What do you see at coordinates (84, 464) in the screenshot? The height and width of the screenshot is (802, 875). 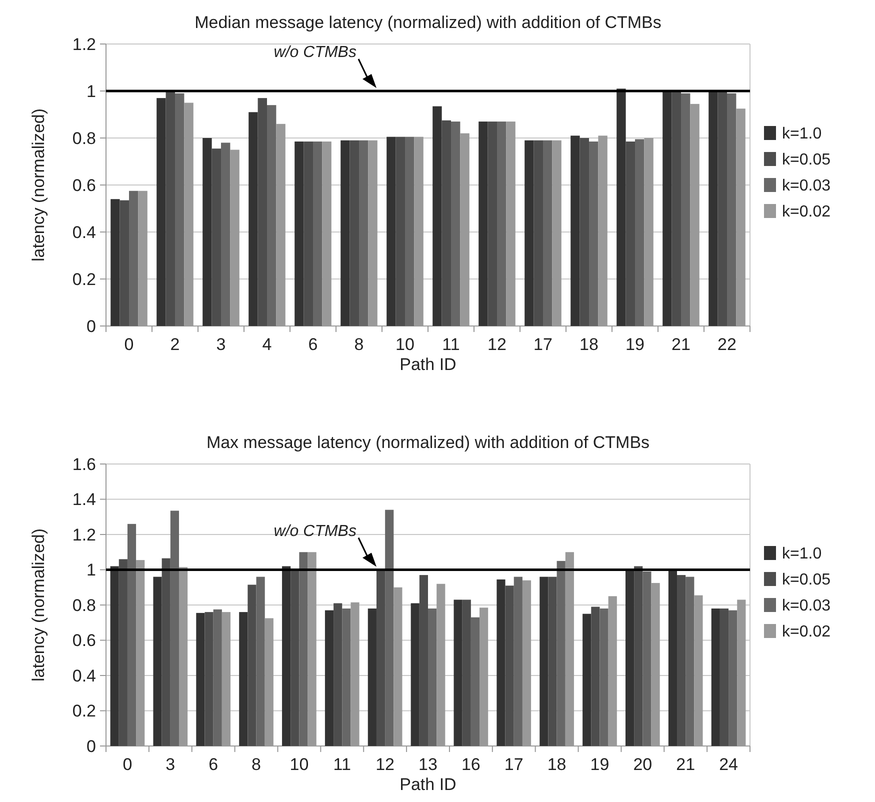 I see `y-tick-label: 1.6` at bounding box center [84, 464].